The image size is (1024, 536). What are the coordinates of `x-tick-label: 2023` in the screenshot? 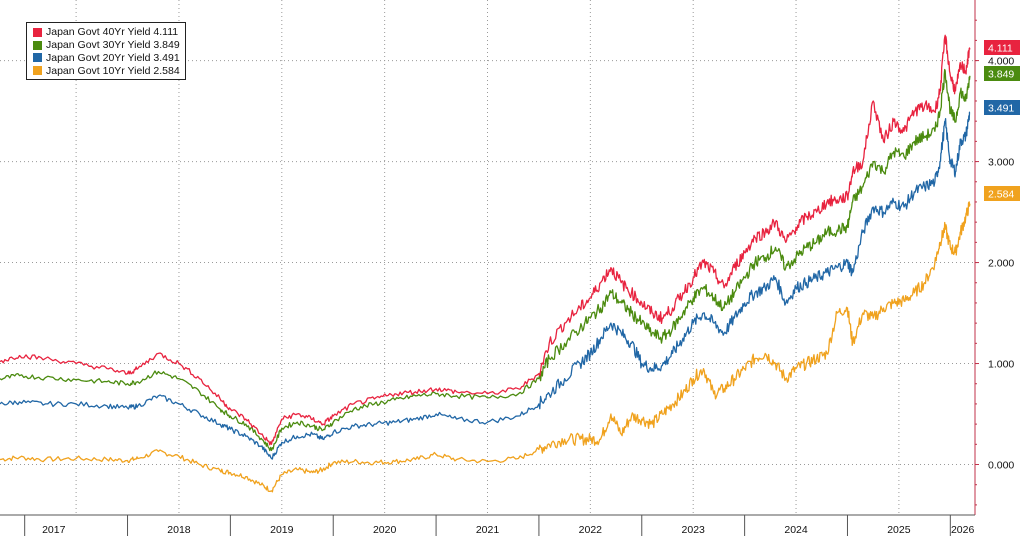 It's located at (694, 530).